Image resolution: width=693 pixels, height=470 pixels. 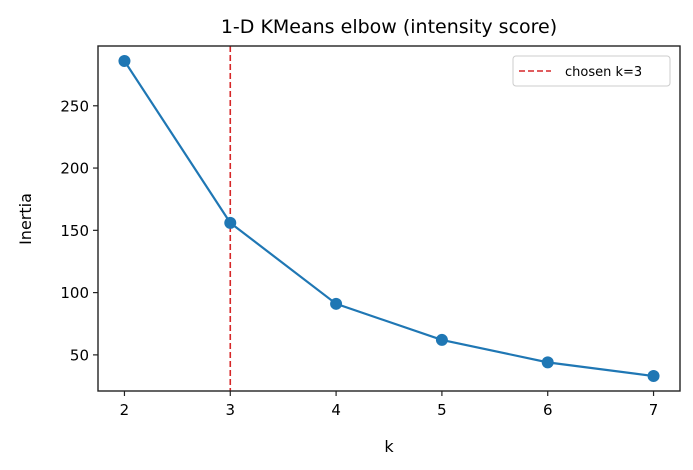 I want to click on x-tick-label: 3, so click(x=230, y=410).